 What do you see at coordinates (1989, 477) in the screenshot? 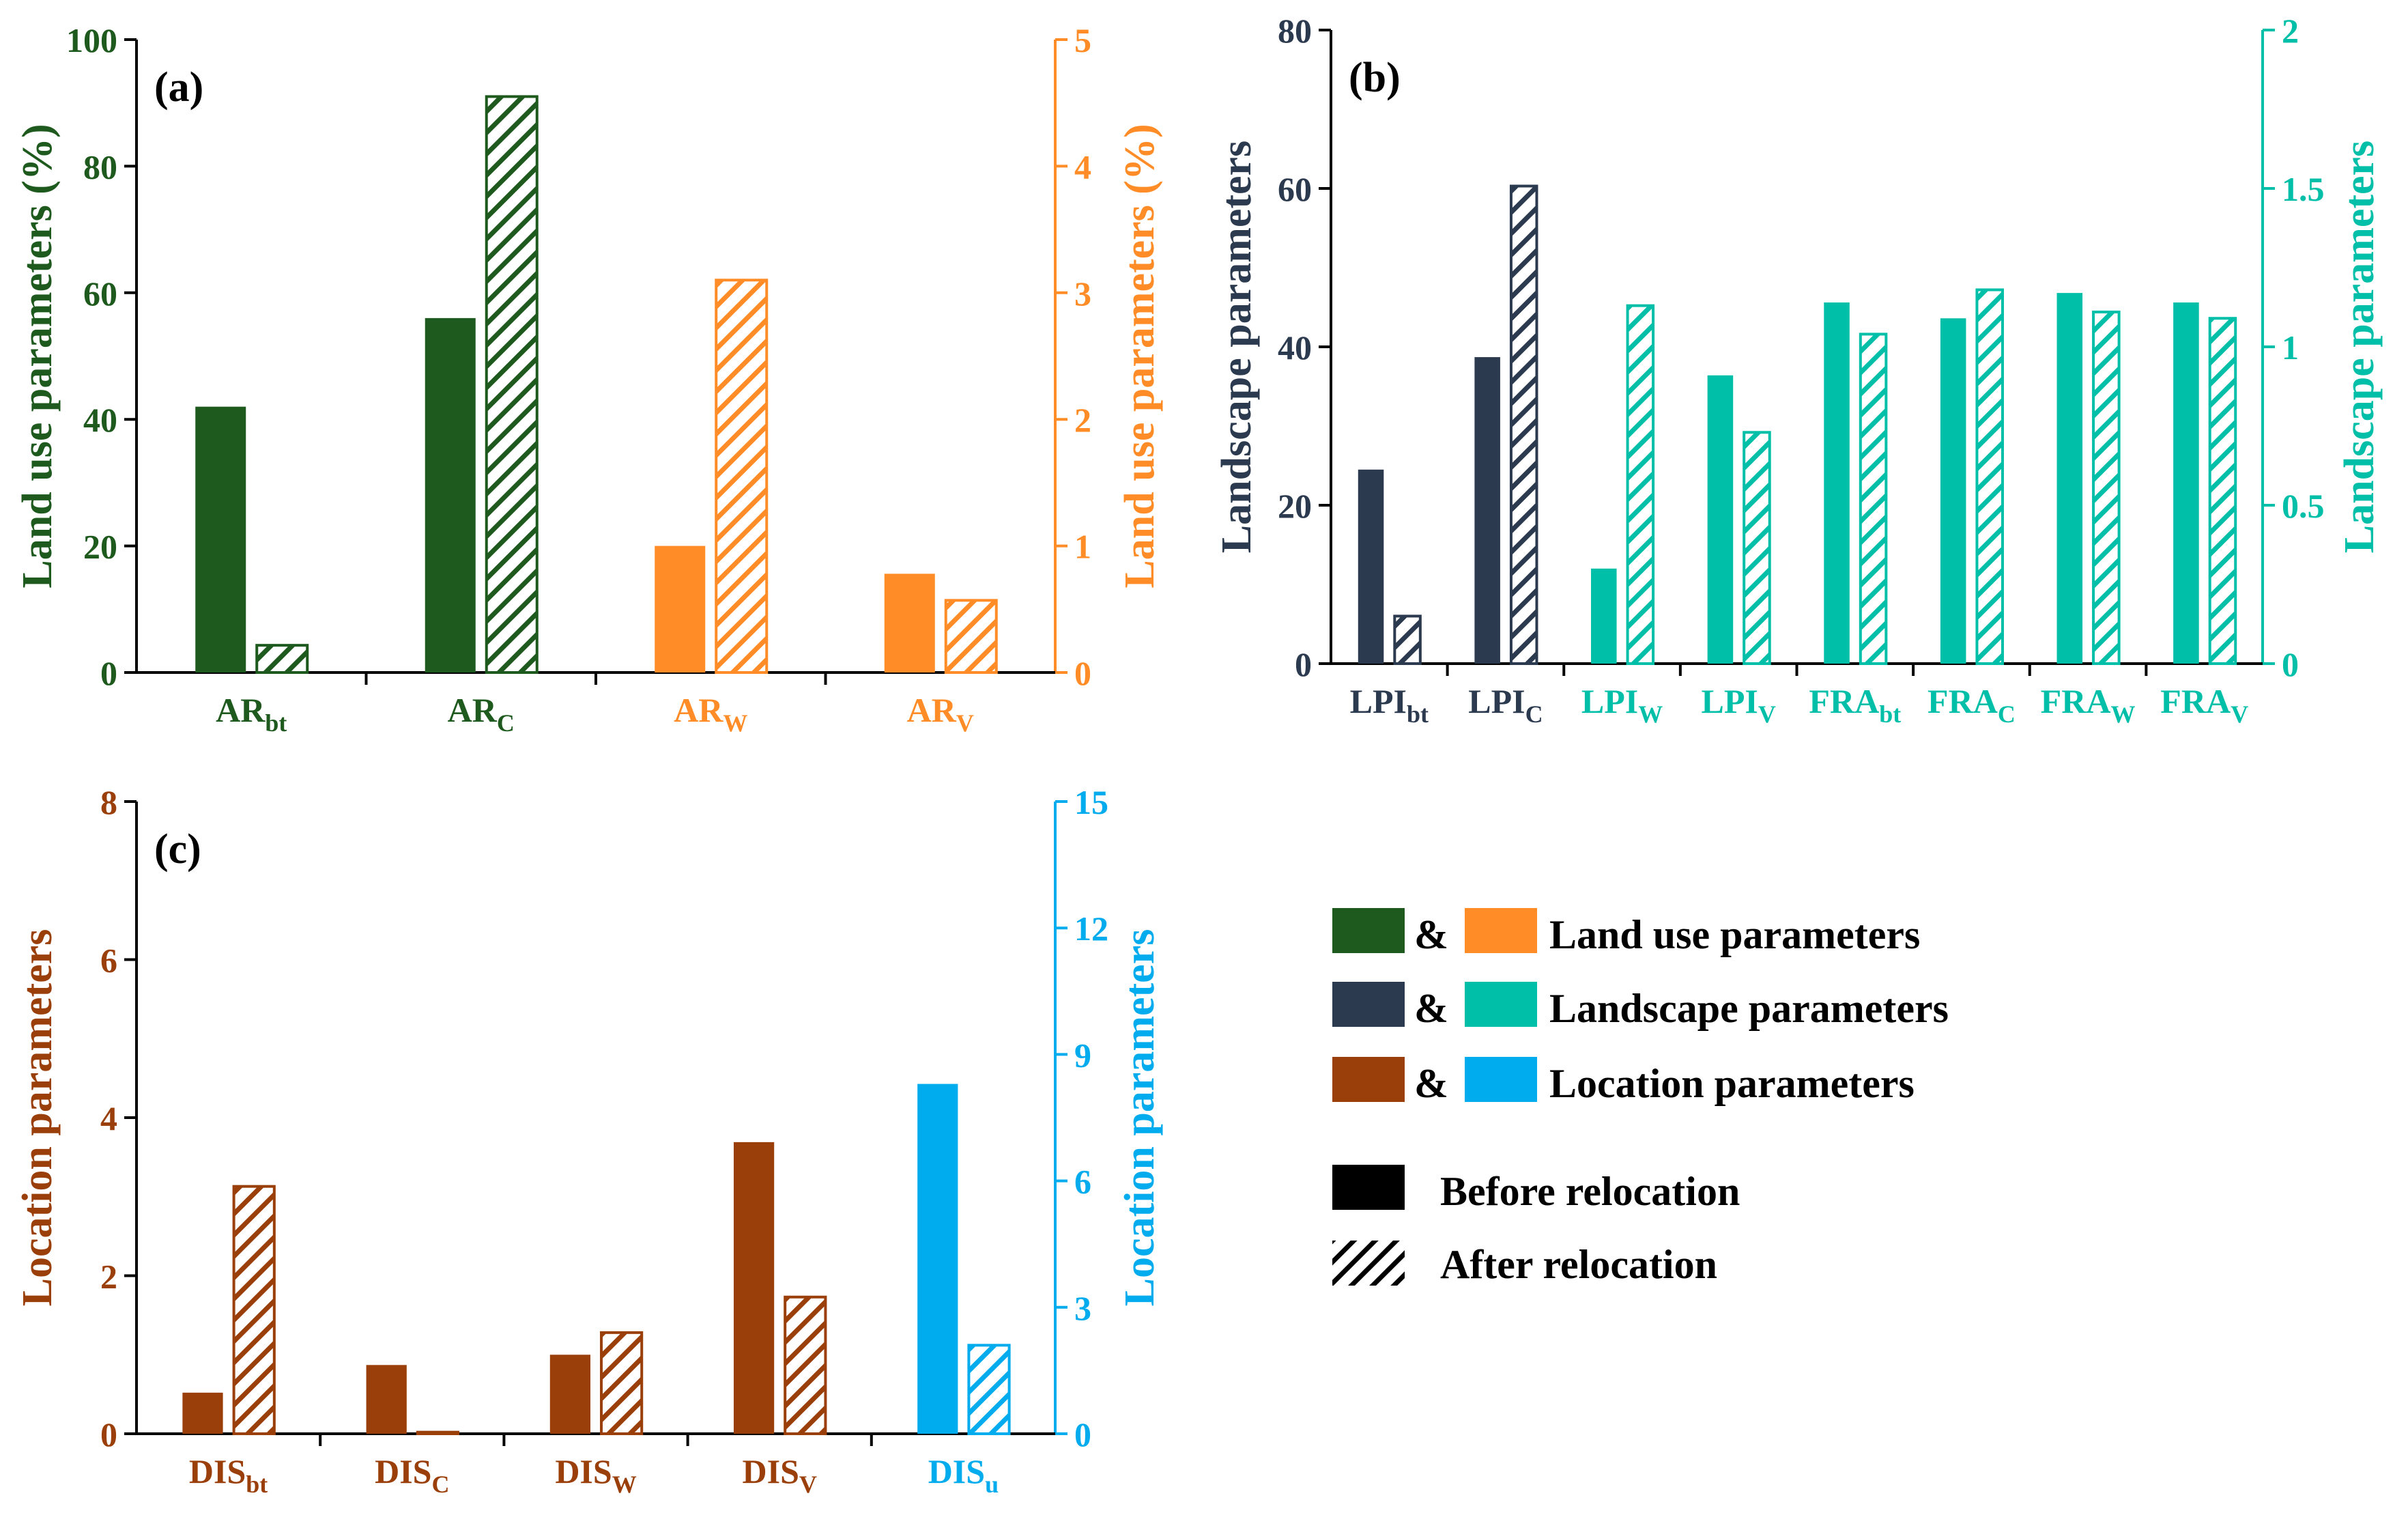
I see `bar-after-fra-c` at bounding box center [1989, 477].